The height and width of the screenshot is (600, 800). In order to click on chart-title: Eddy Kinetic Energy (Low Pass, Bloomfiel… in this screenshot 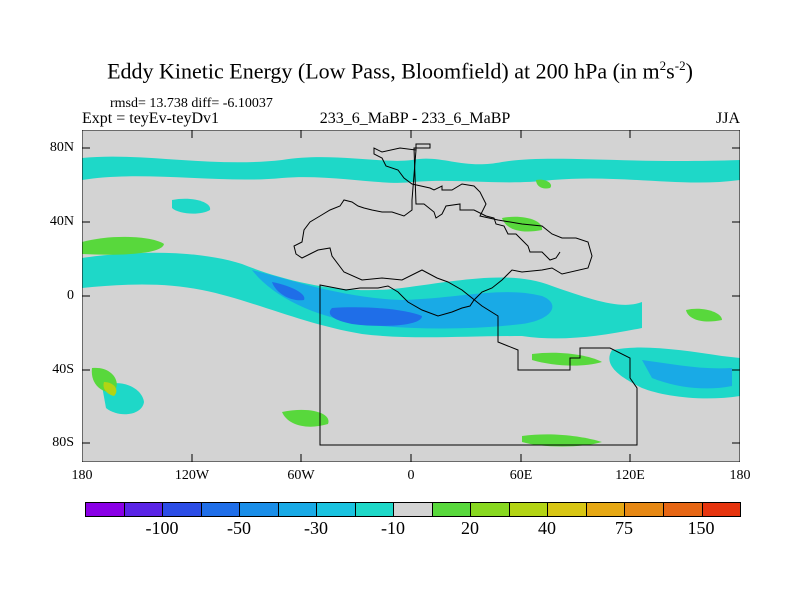, I will do `click(400, 71)`.